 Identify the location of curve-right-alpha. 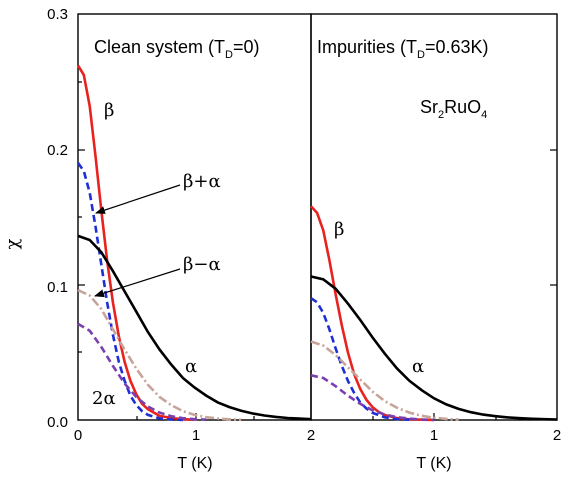
(434, 348).